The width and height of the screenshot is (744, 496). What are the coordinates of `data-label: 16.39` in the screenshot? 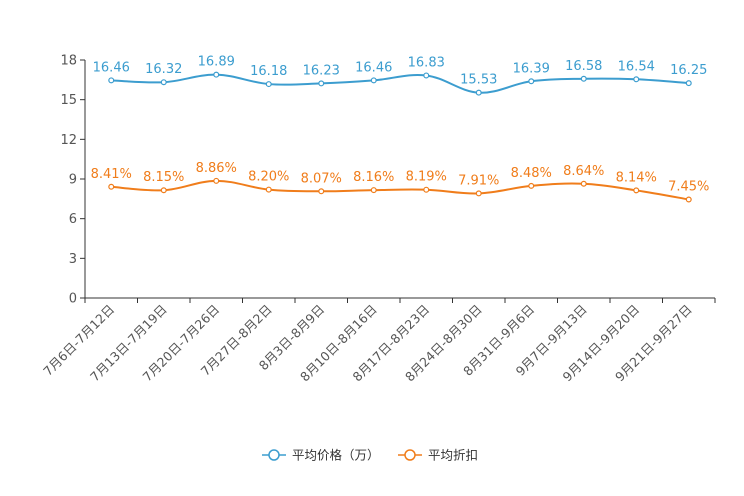 It's located at (531, 68).